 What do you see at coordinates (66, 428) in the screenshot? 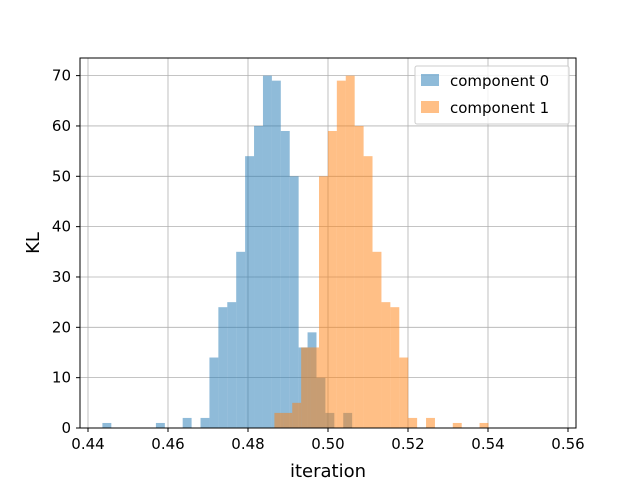
I see `y-tick-label: 0` at bounding box center [66, 428].